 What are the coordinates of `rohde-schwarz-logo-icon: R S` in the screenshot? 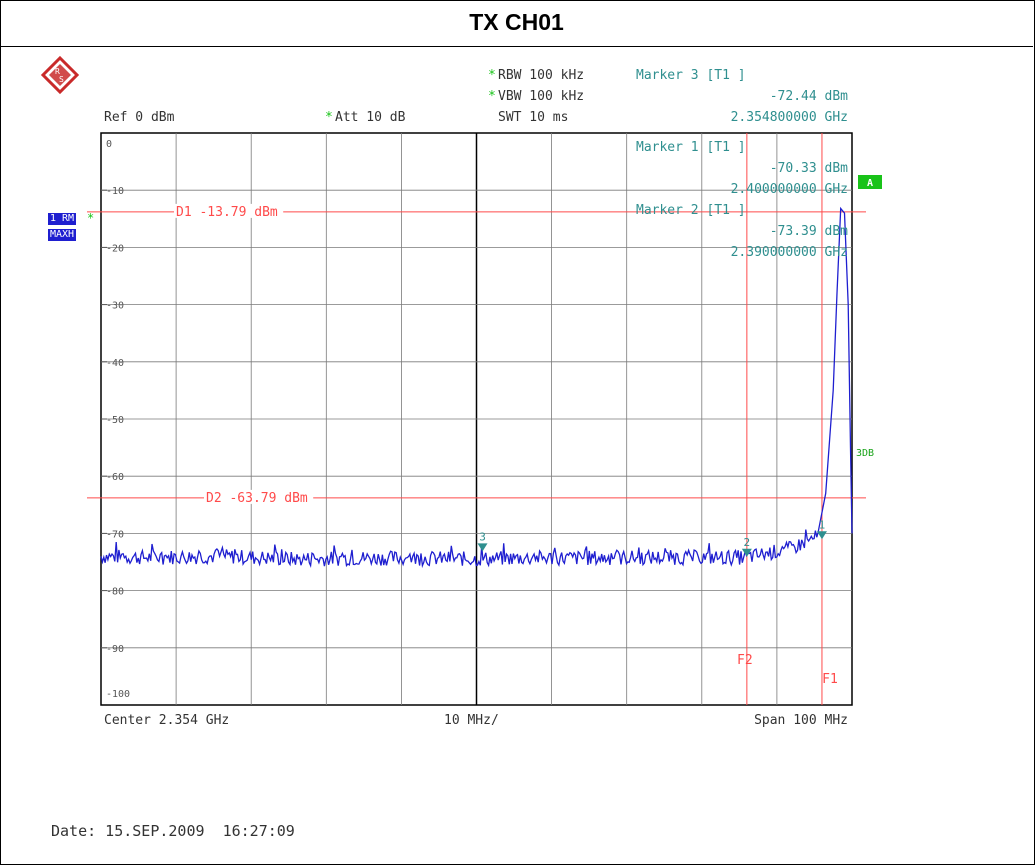 It's located at (60, 75).